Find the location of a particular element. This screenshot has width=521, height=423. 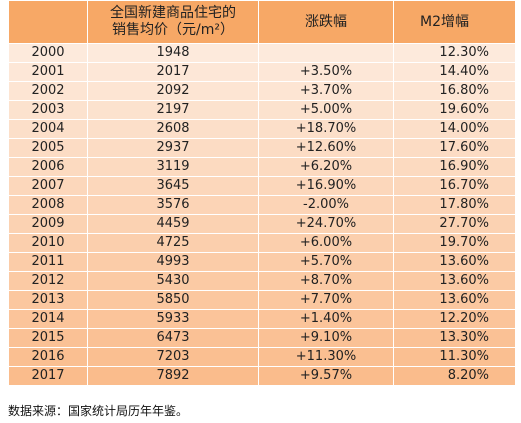

table-cell: 2005 is located at coordinates (48, 148).